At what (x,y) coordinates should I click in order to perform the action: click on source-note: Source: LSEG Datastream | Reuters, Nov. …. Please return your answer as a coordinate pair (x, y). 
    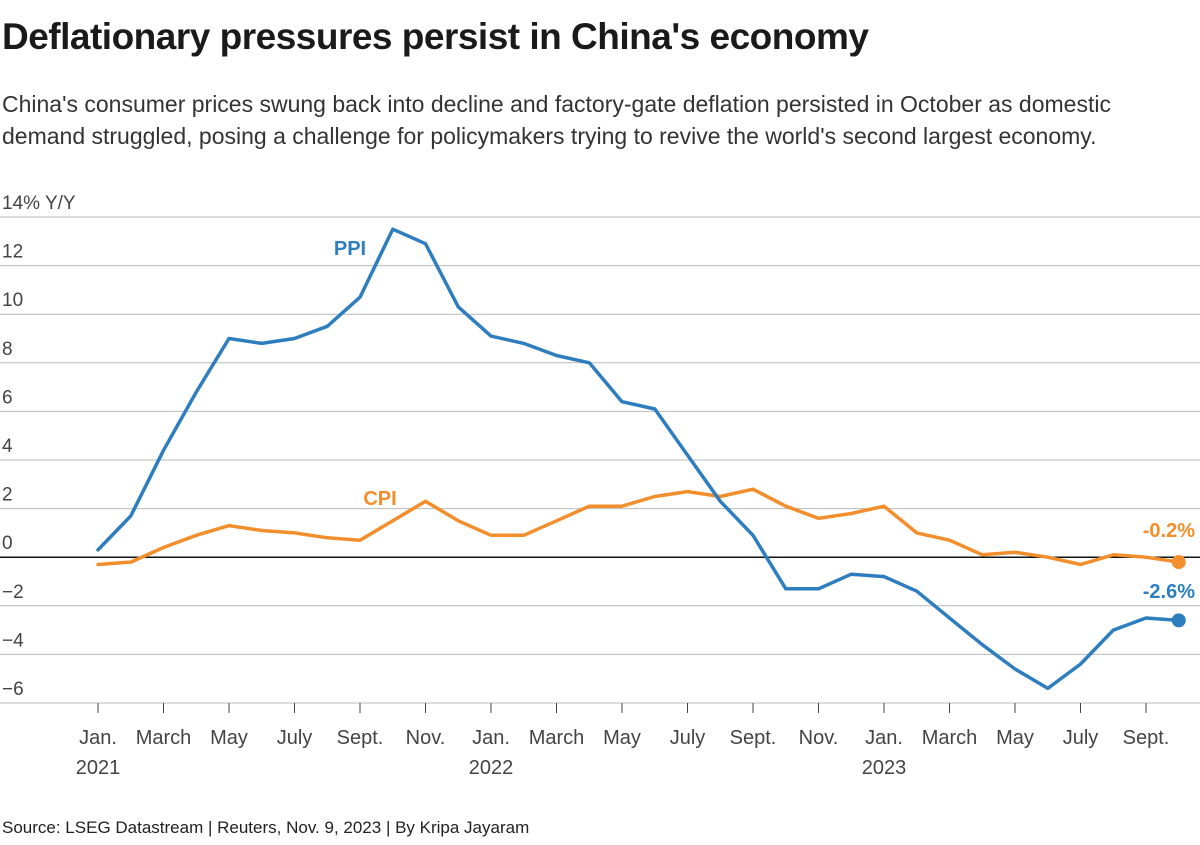
    Looking at the image, I should click on (266, 827).